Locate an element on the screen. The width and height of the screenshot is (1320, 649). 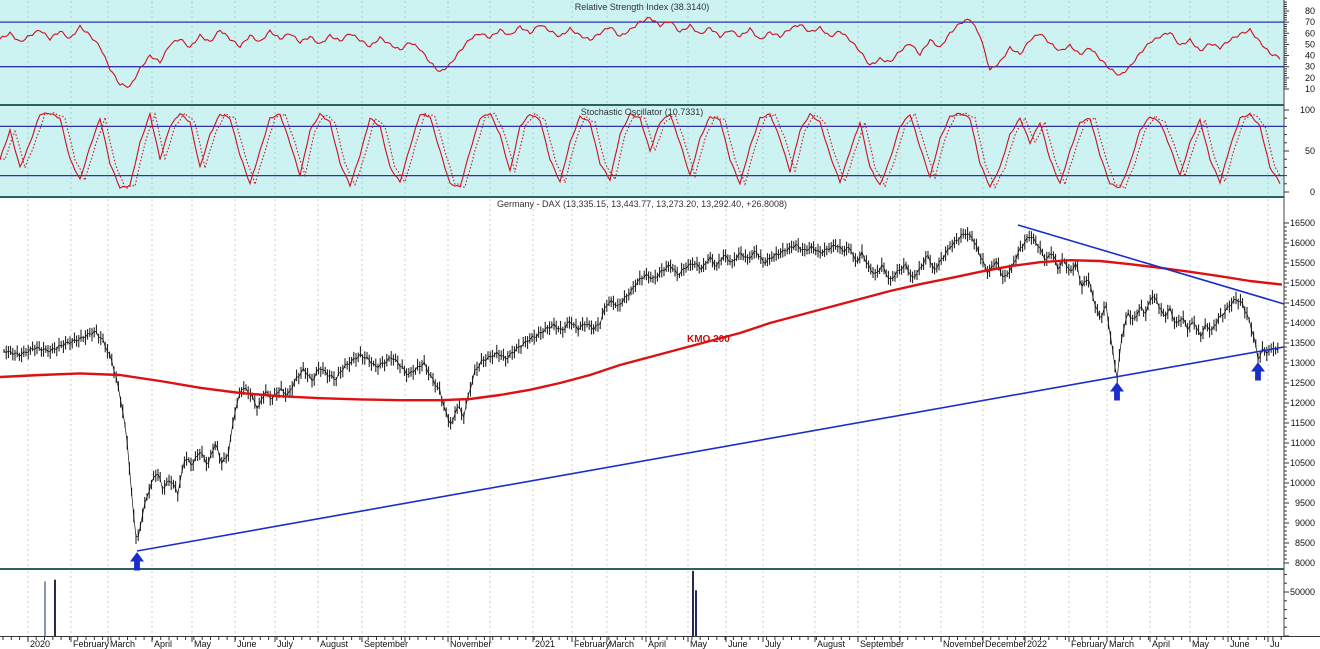
price-ytick-label: 8000 is located at coordinates (1305, 563).